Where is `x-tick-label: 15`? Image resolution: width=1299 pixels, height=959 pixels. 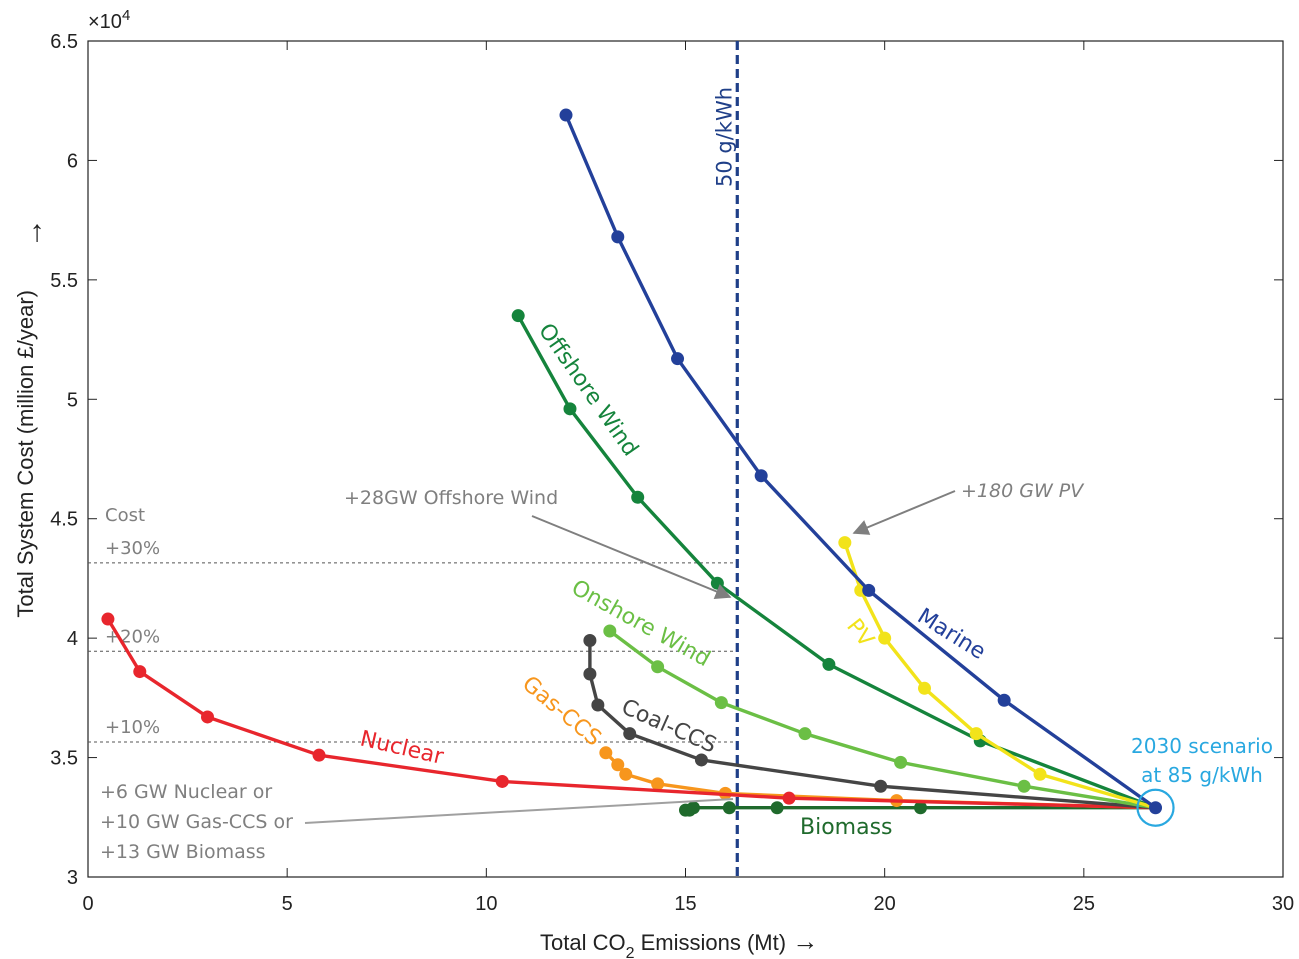
x-tick-label: 15 is located at coordinates (685, 904).